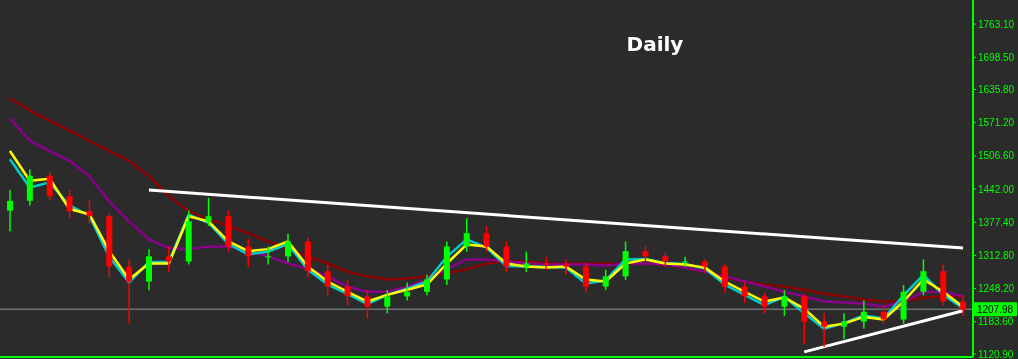 The height and width of the screenshot is (359, 1018). What do you see at coordinates (996, 322) in the screenshot?
I see `y-tick-label: 1183.60` at bounding box center [996, 322].